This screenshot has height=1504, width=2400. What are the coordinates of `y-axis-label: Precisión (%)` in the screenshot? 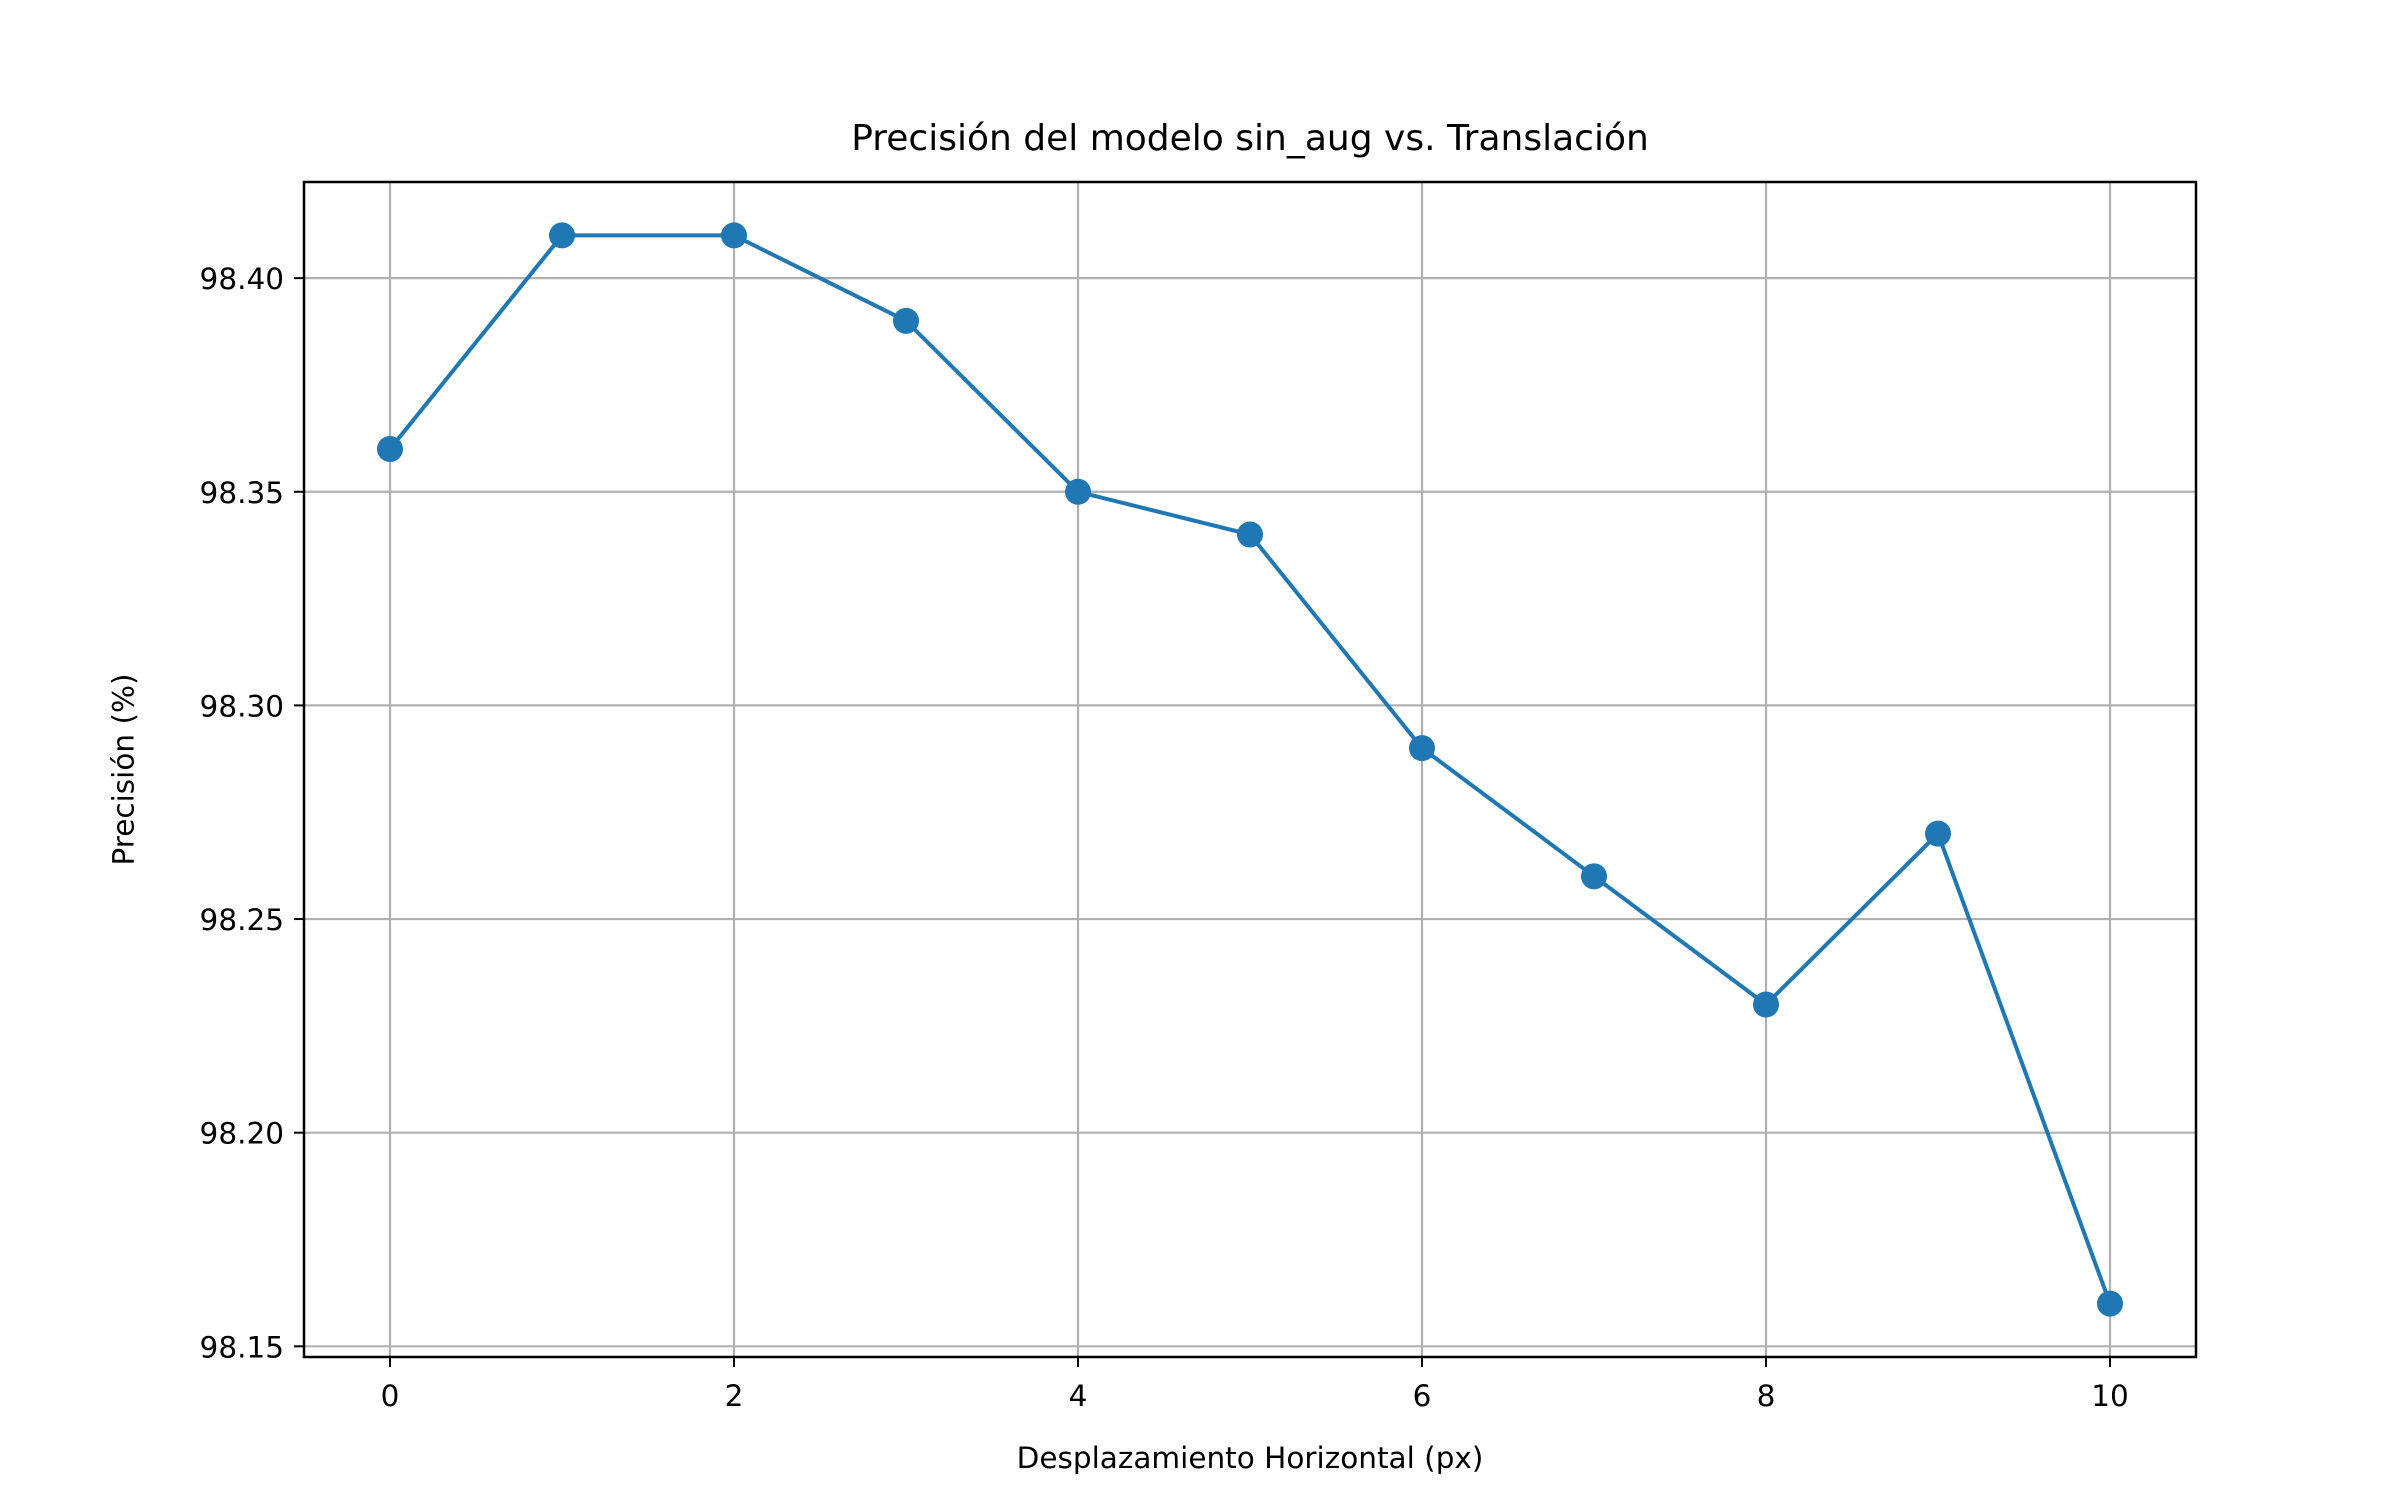 It's located at (123, 769).